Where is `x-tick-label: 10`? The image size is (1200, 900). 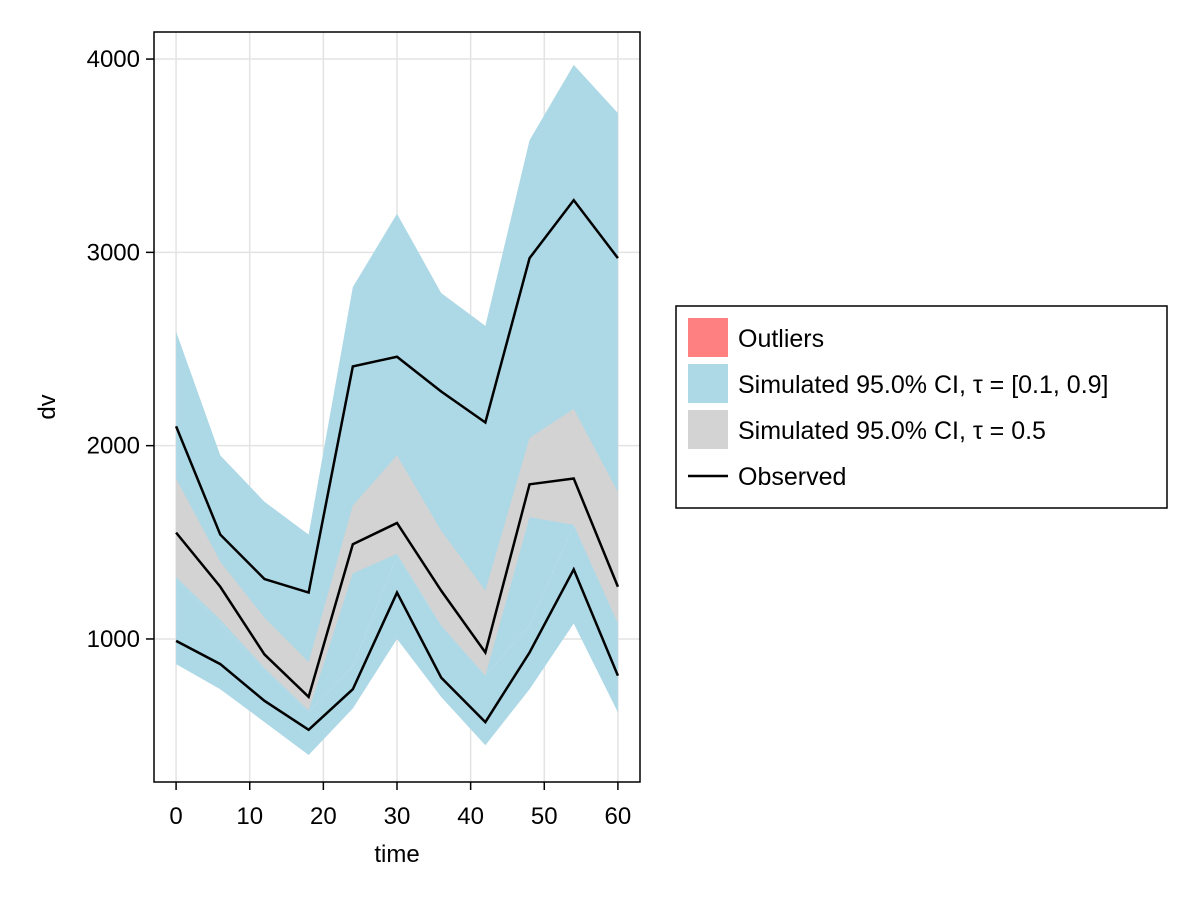 x-tick-label: 10 is located at coordinates (249, 816).